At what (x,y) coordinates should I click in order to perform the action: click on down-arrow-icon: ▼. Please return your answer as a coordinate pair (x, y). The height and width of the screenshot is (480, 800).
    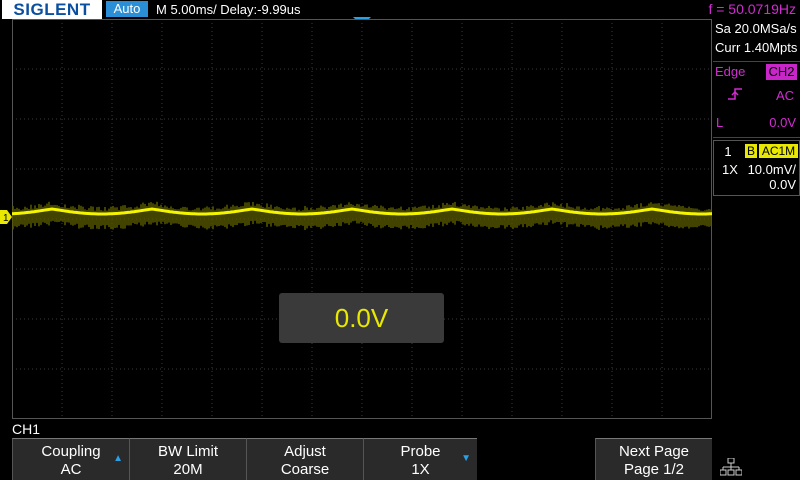
    Looking at the image, I should click on (466, 458).